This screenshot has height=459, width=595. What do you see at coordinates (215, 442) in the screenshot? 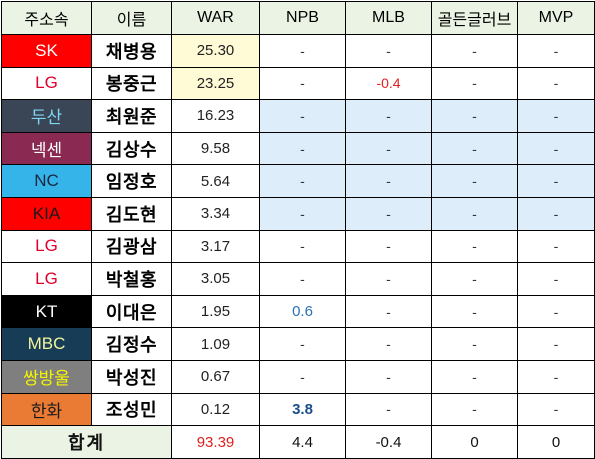
I see `total-war-cell: 93.39` at bounding box center [215, 442].